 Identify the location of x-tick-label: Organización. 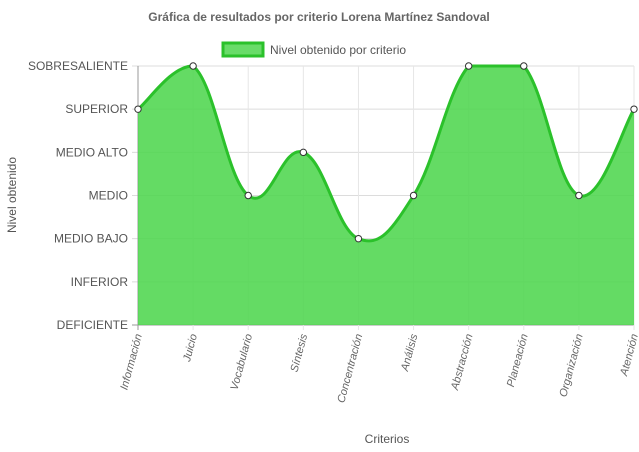
(571, 366).